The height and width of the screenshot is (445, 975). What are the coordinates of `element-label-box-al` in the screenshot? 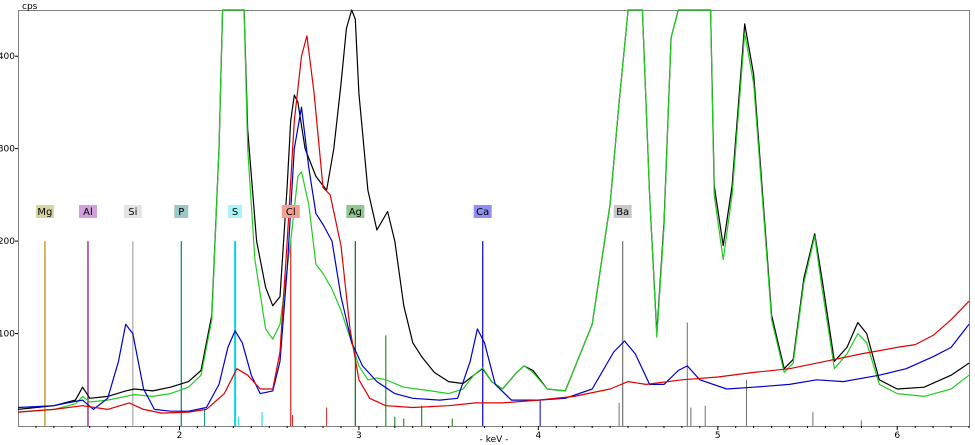 It's located at (87, 211).